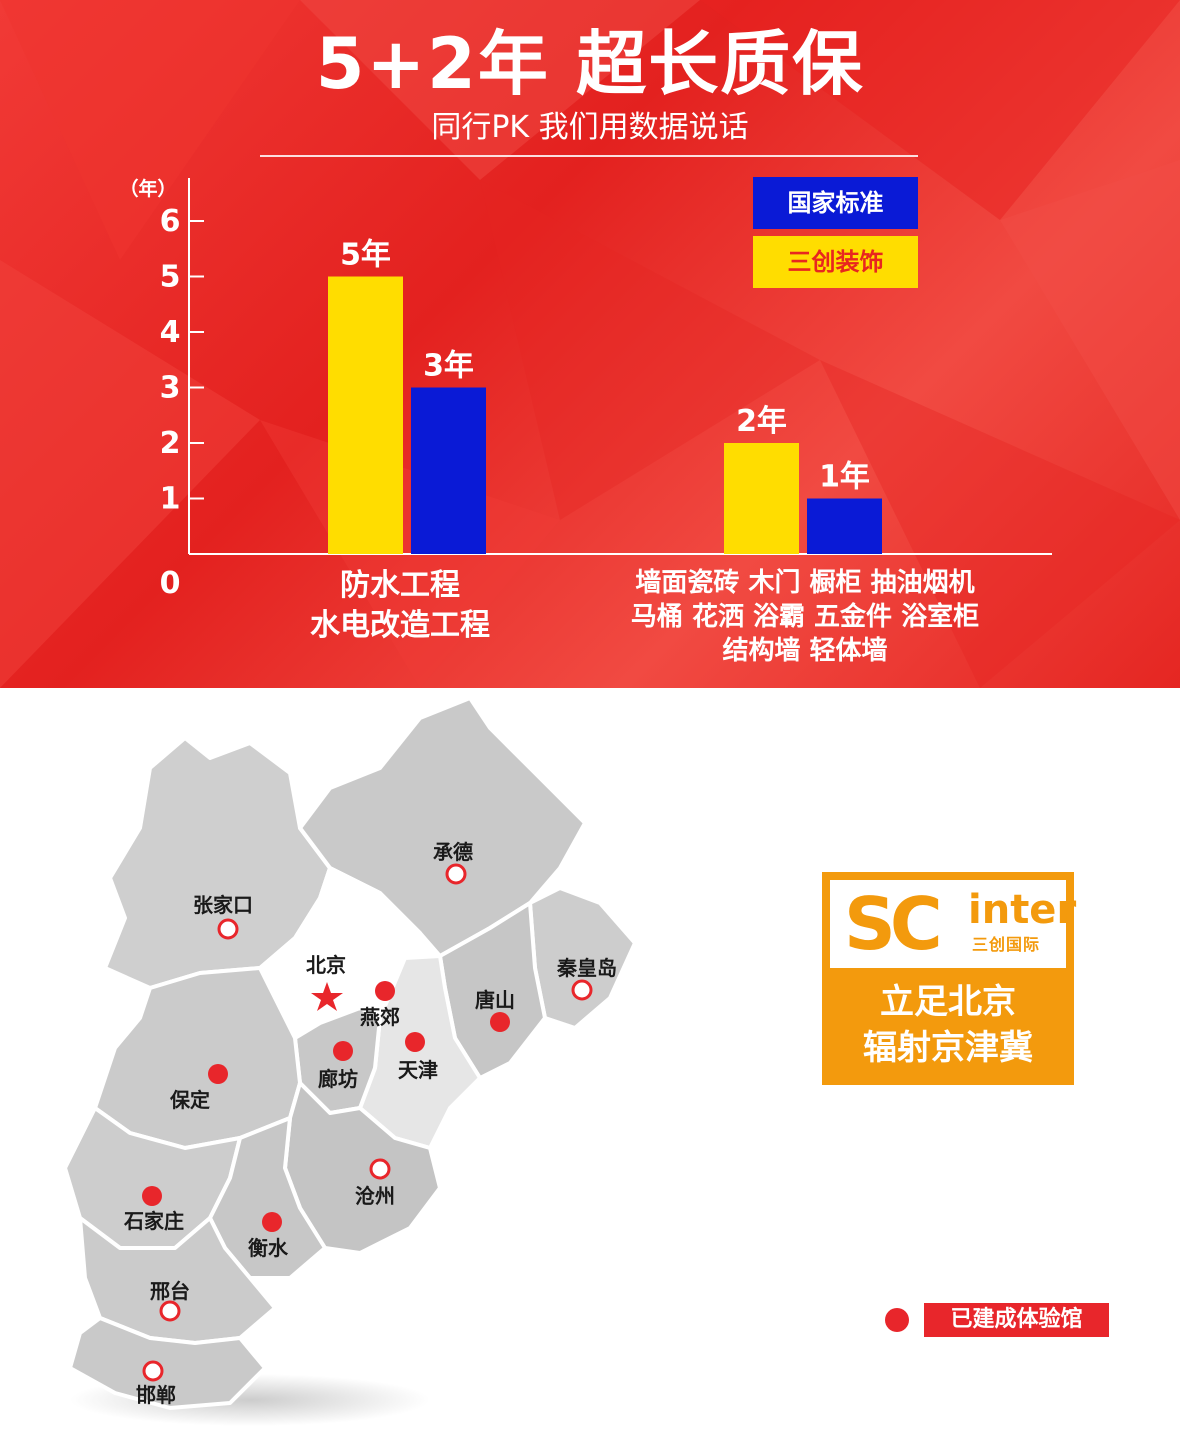 This screenshot has width=1180, height=1446. I want to click on category-label-2: 墙面瓷砖 木门 橱柜 抽油烟机 马桶 花洒 浴霸 五金件 浴室柜 结构墙 轻体墙, so click(805, 617).